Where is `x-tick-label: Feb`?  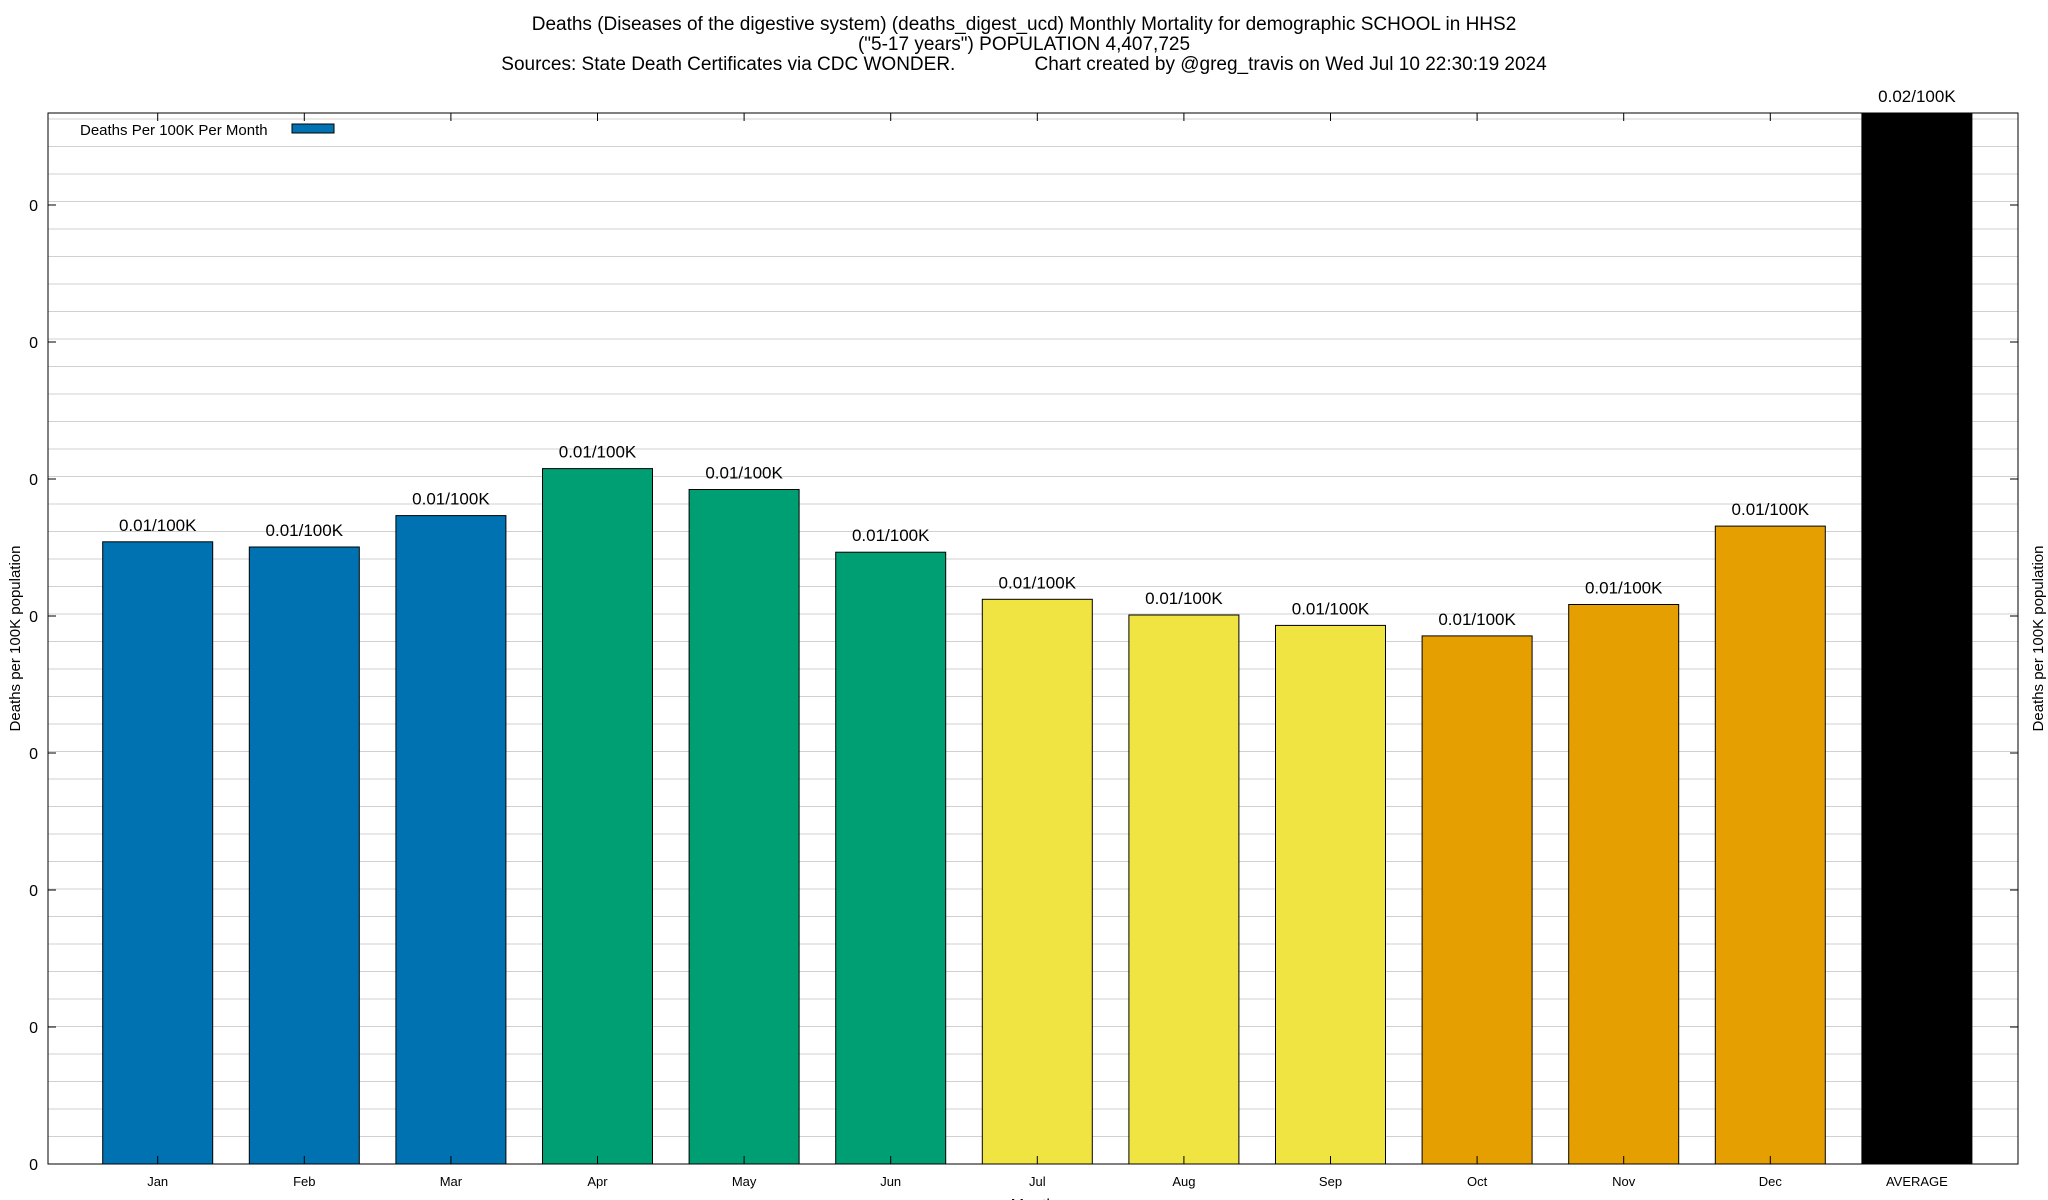
x-tick-label: Feb is located at coordinates (304, 1181).